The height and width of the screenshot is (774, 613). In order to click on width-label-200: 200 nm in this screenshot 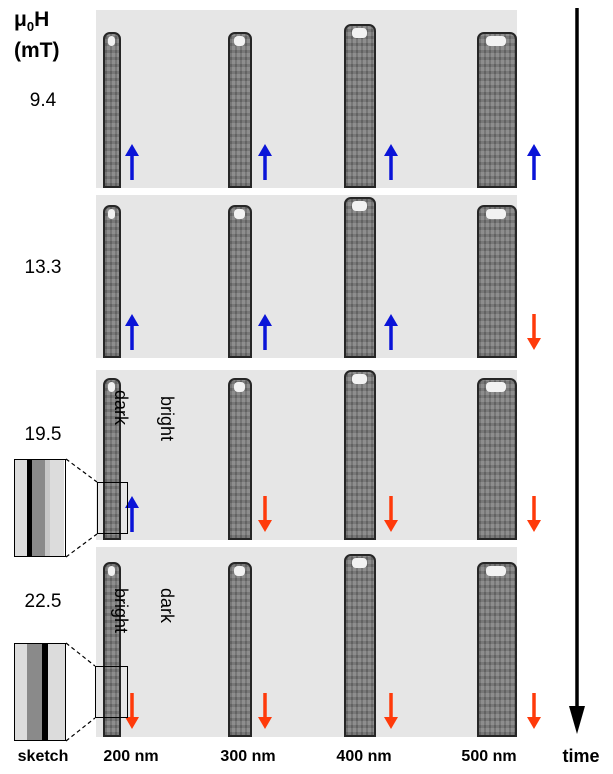, I will do `click(131, 756)`.